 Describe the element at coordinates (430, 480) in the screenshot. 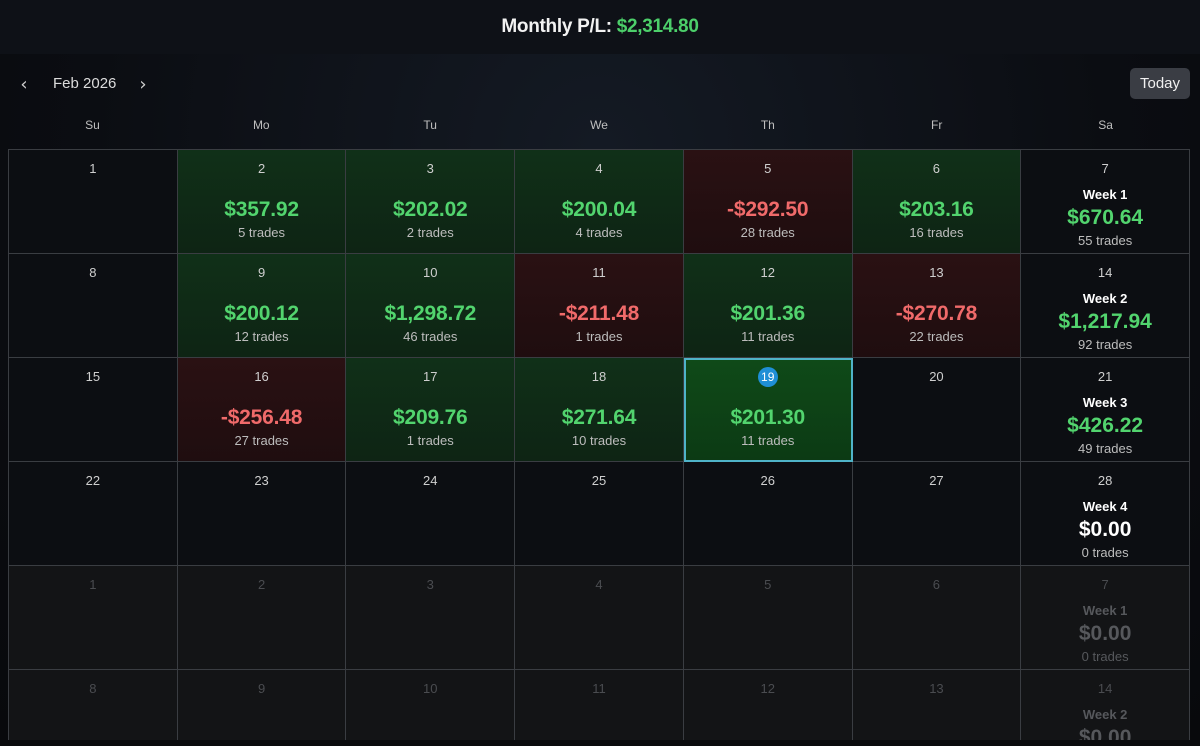

I see `day-number: 24` at that location.